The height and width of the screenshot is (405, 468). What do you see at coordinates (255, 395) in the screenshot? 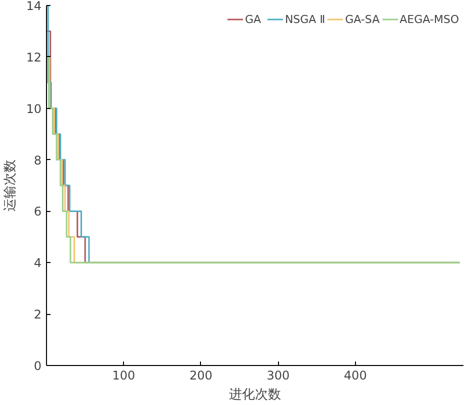
I see `x-axis-title: 进化次数` at bounding box center [255, 395].